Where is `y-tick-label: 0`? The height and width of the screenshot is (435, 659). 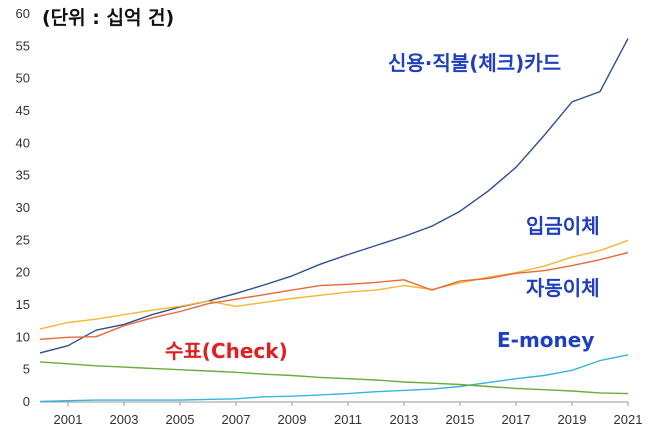 y-tick-label: 0 is located at coordinates (26, 401).